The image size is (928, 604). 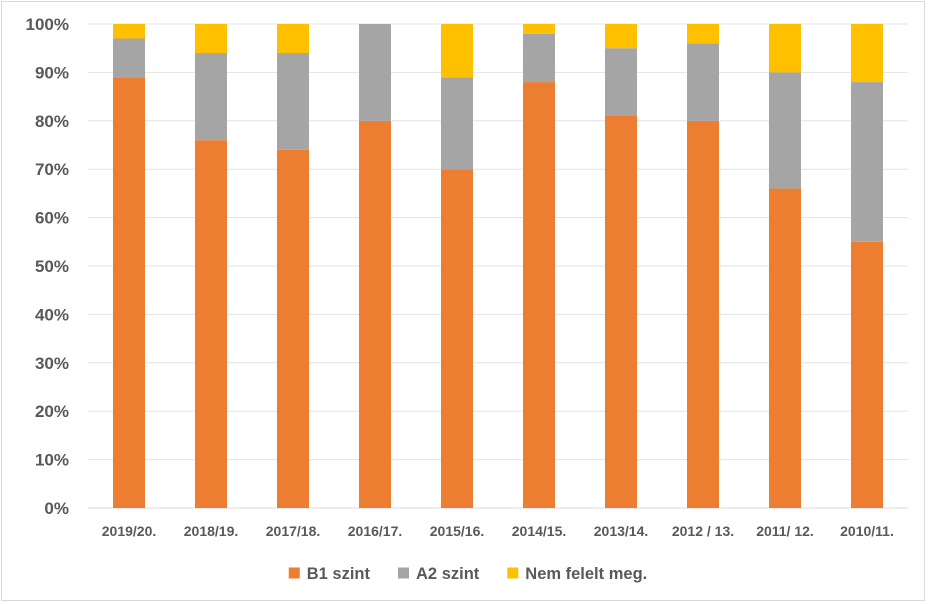 I want to click on legend-label: B1 szint, so click(x=339, y=574).